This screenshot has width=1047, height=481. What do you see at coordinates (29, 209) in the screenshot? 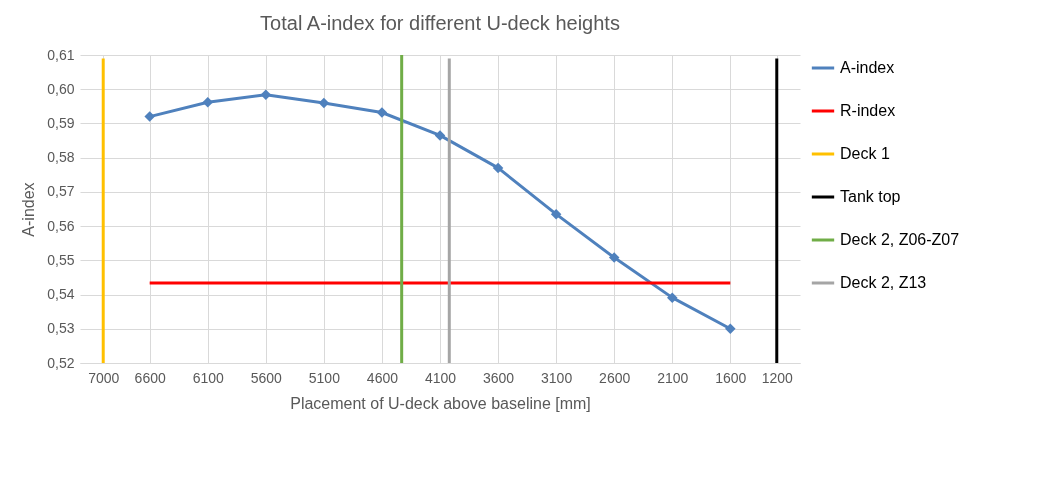
I see `y-axis-title: A-index` at bounding box center [29, 209].